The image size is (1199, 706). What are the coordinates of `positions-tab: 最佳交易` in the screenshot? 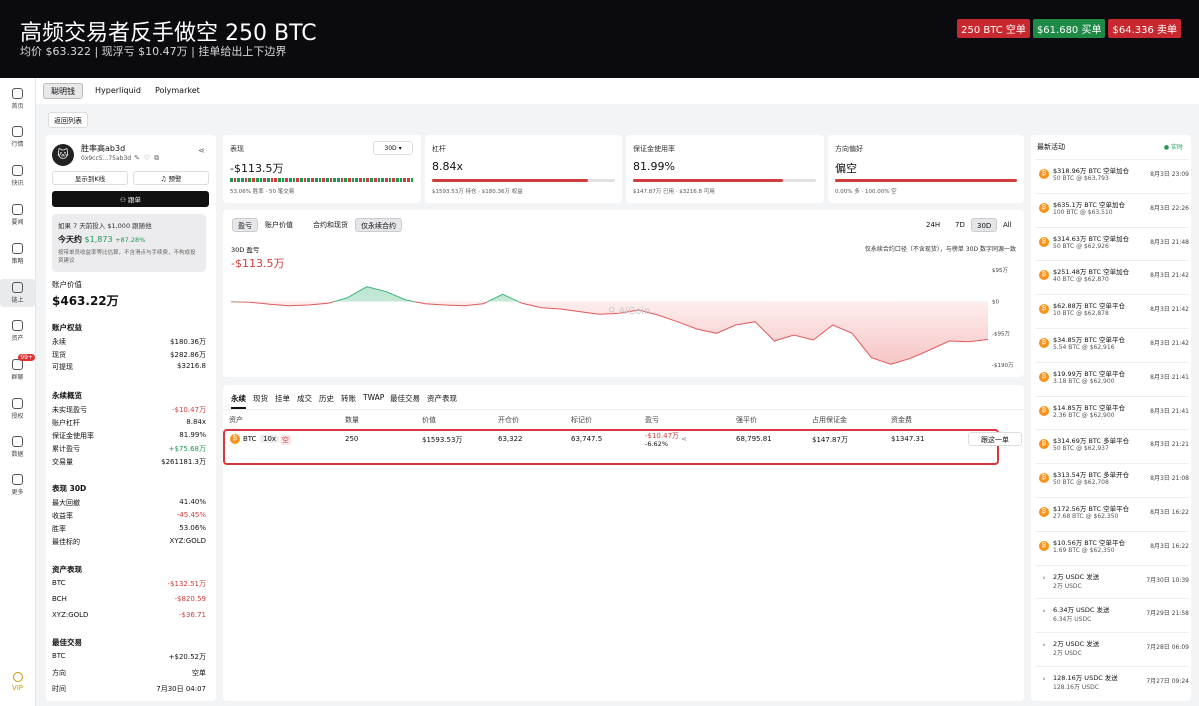 It's located at (405, 398).